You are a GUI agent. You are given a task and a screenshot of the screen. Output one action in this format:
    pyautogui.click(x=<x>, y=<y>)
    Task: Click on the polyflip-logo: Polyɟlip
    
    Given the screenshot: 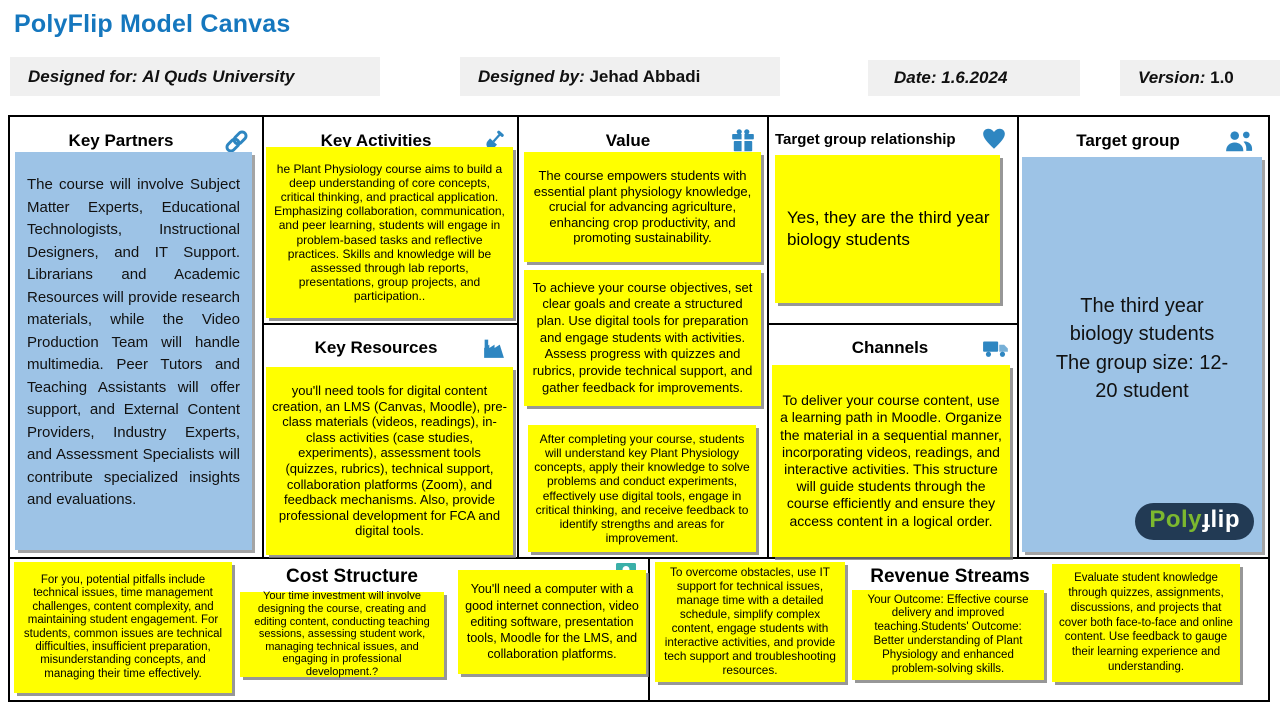 What is the action you would take?
    pyautogui.click(x=1194, y=521)
    